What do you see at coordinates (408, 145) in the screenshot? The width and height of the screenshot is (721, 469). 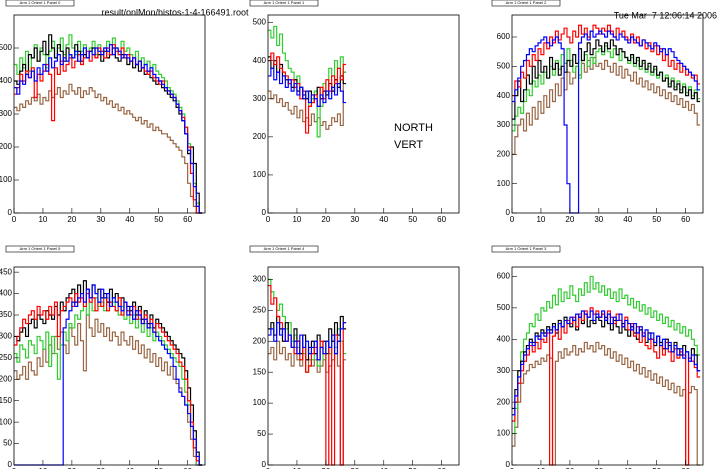 I see `label: VERT` at bounding box center [408, 145].